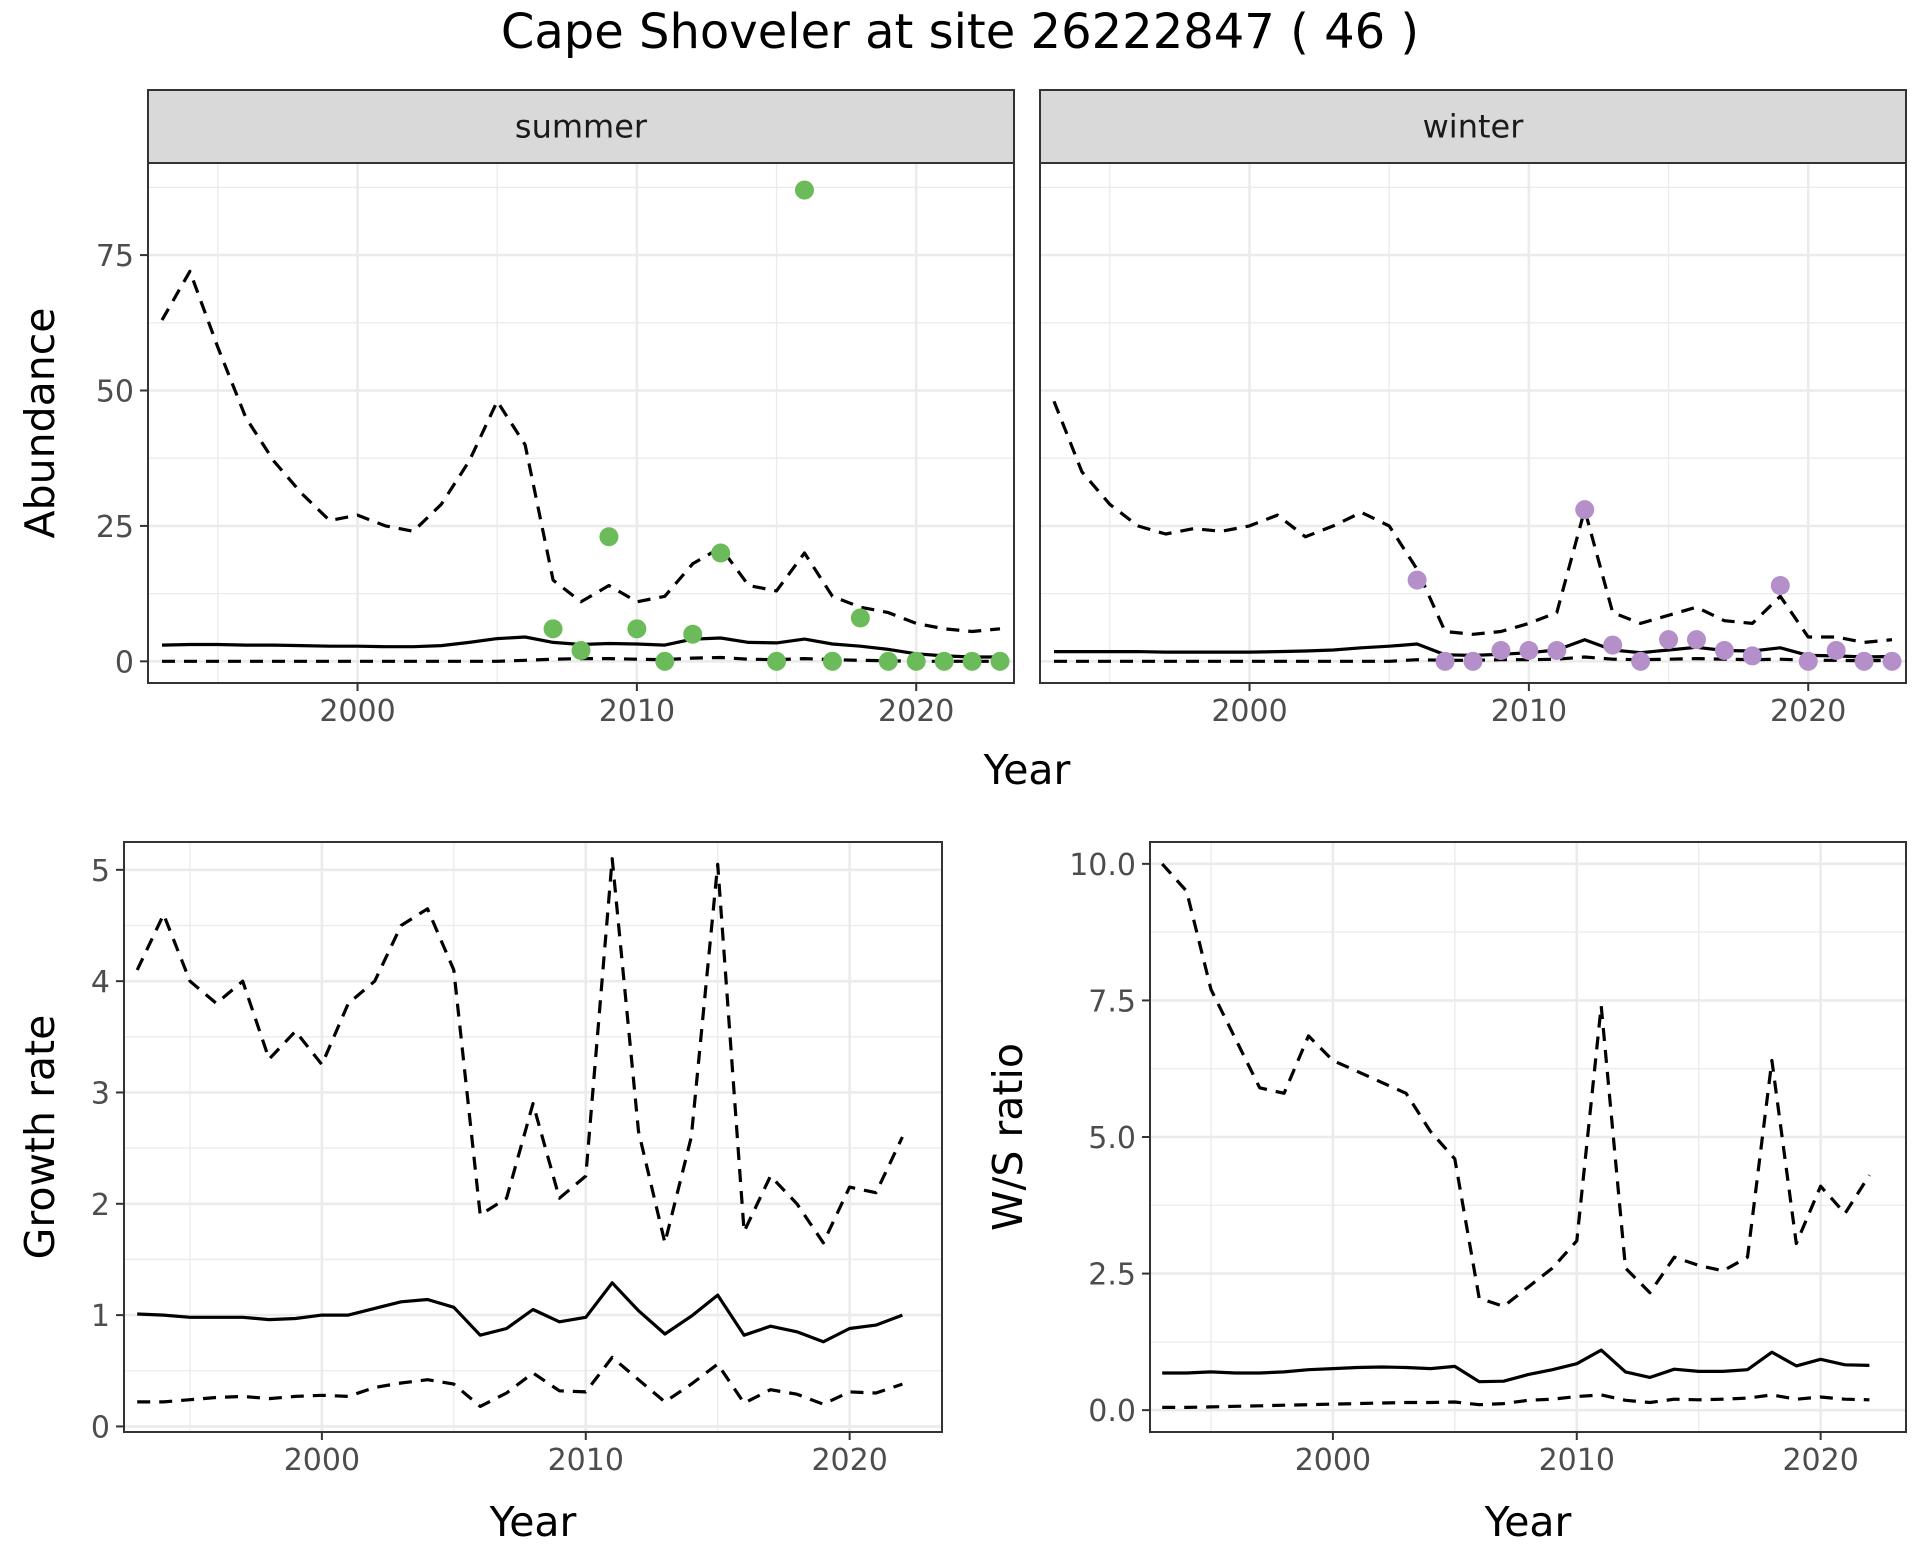 Image resolution: width=1920 pixels, height=1560 pixels. I want to click on y-tick-label: 50, so click(115, 392).